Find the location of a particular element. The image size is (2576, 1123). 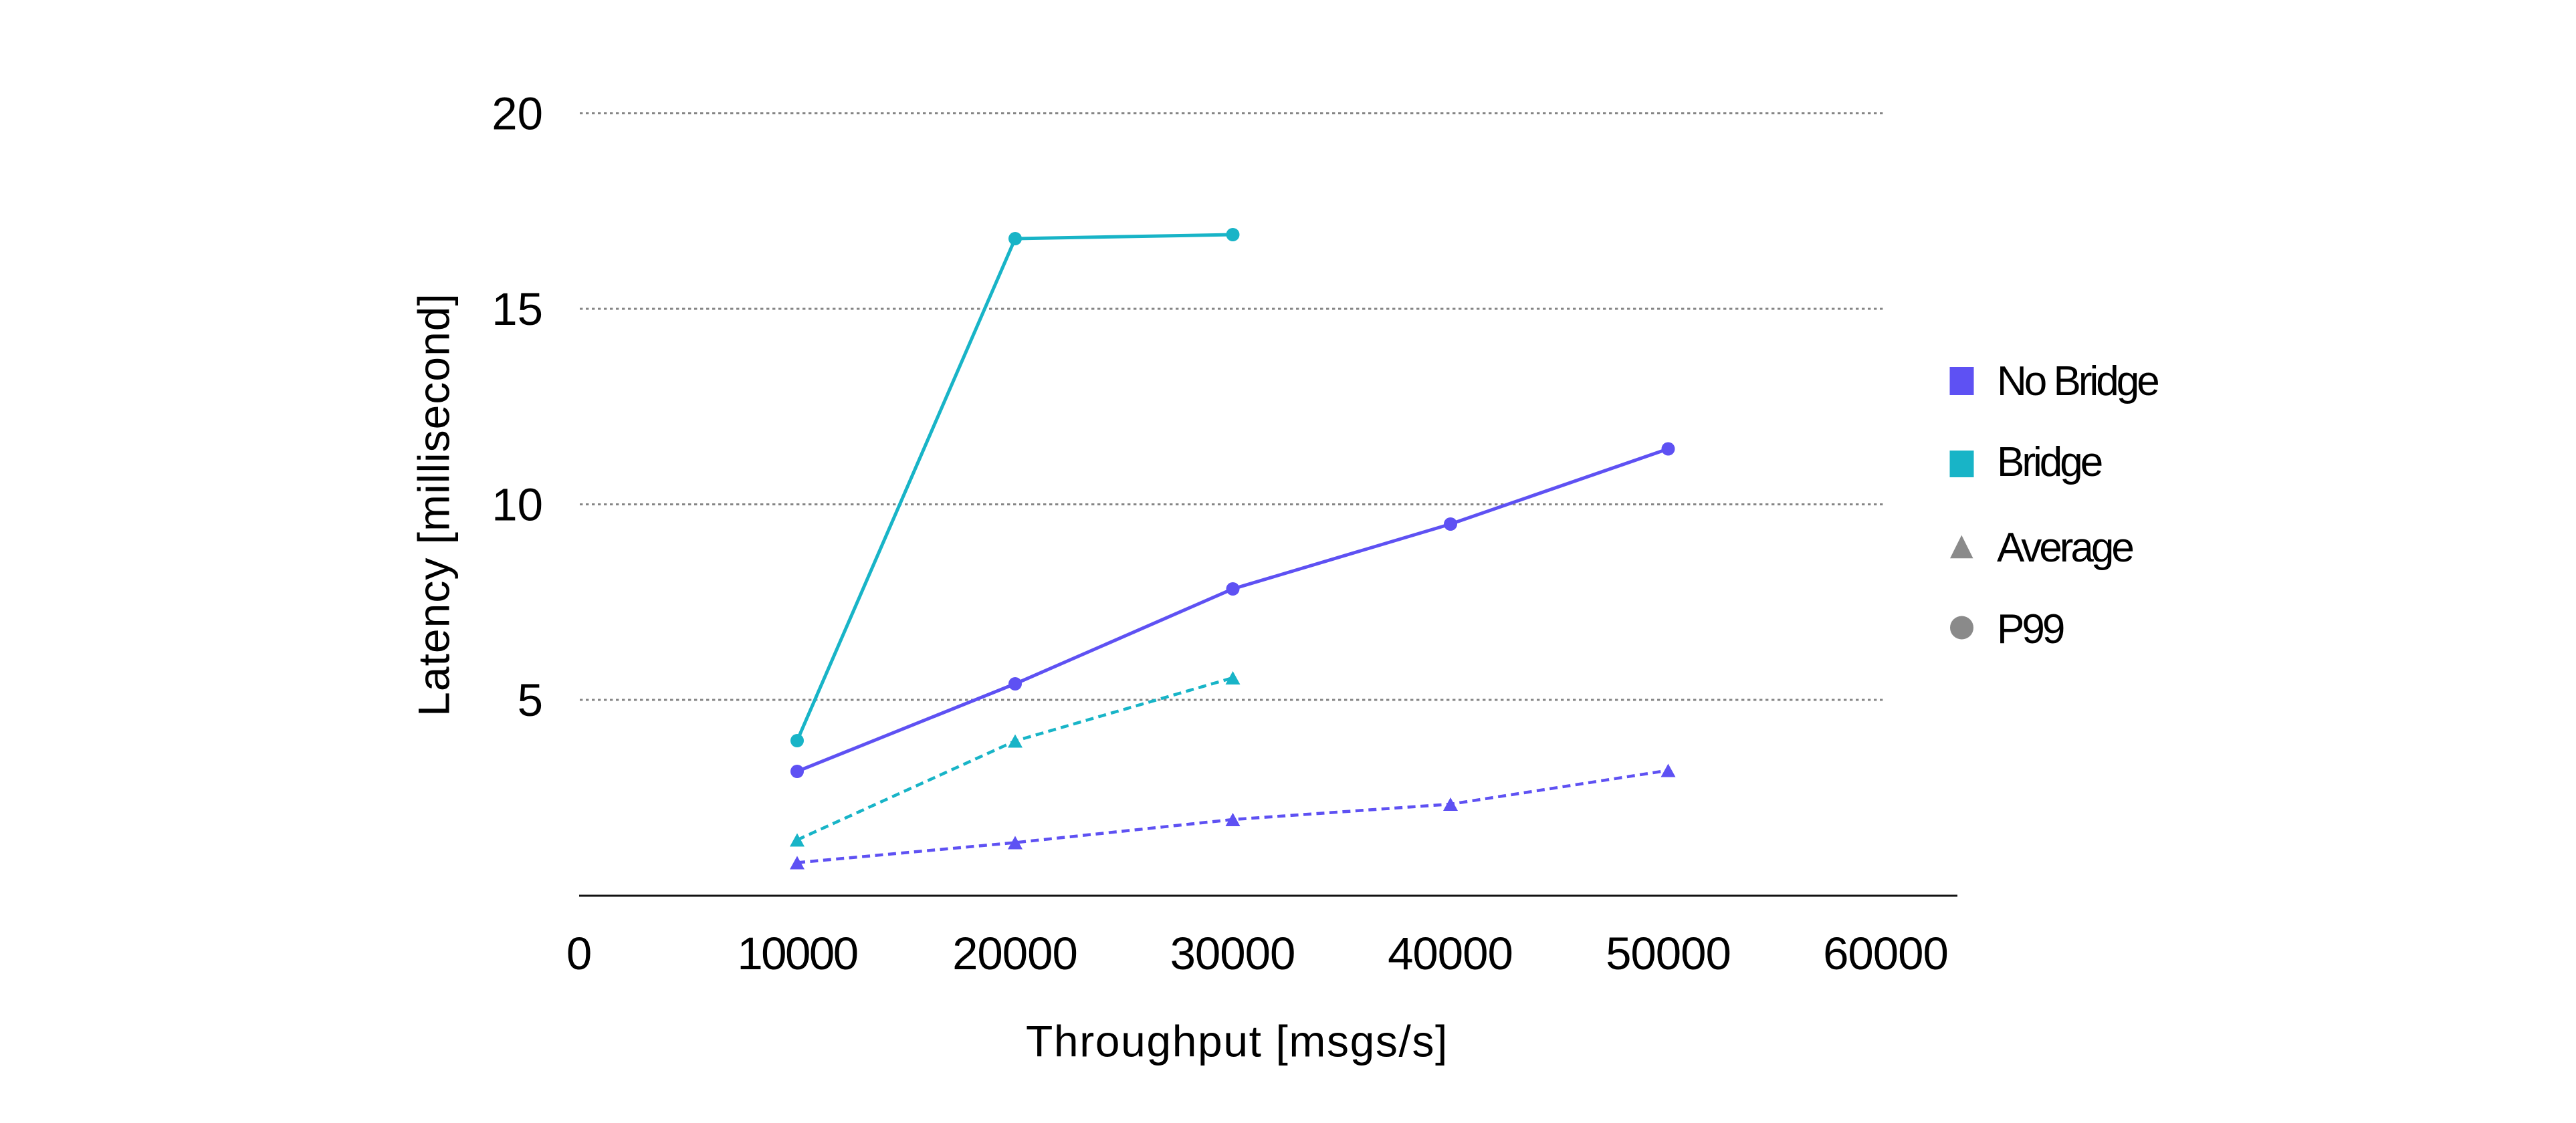

svg-text: P99 is located at coordinates (2031, 629).